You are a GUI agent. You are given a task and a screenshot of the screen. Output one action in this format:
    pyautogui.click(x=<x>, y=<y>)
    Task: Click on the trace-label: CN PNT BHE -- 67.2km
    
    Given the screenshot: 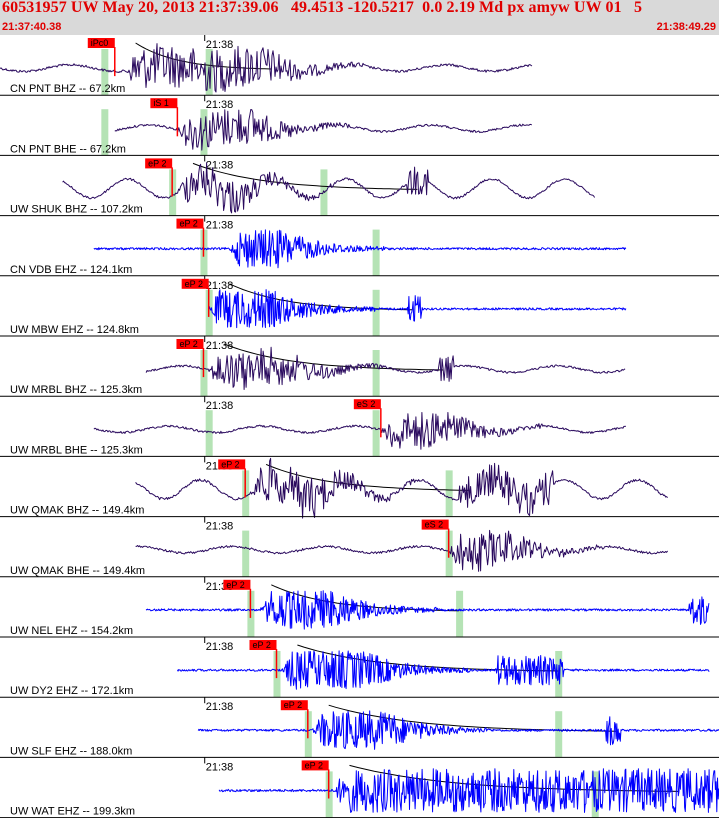 What is the action you would take?
    pyautogui.click(x=68, y=149)
    